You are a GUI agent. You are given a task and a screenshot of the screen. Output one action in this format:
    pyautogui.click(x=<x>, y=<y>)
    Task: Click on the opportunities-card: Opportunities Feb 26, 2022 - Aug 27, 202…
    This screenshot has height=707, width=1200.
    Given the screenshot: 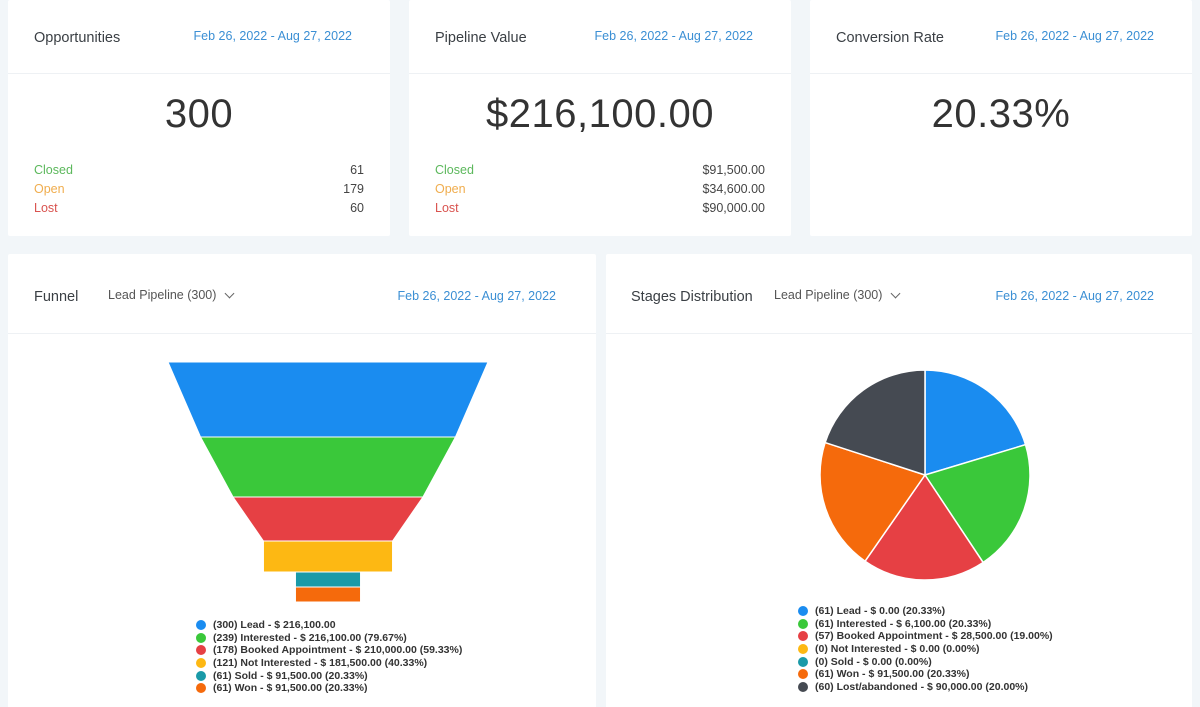 What is the action you would take?
    pyautogui.click(x=199, y=118)
    